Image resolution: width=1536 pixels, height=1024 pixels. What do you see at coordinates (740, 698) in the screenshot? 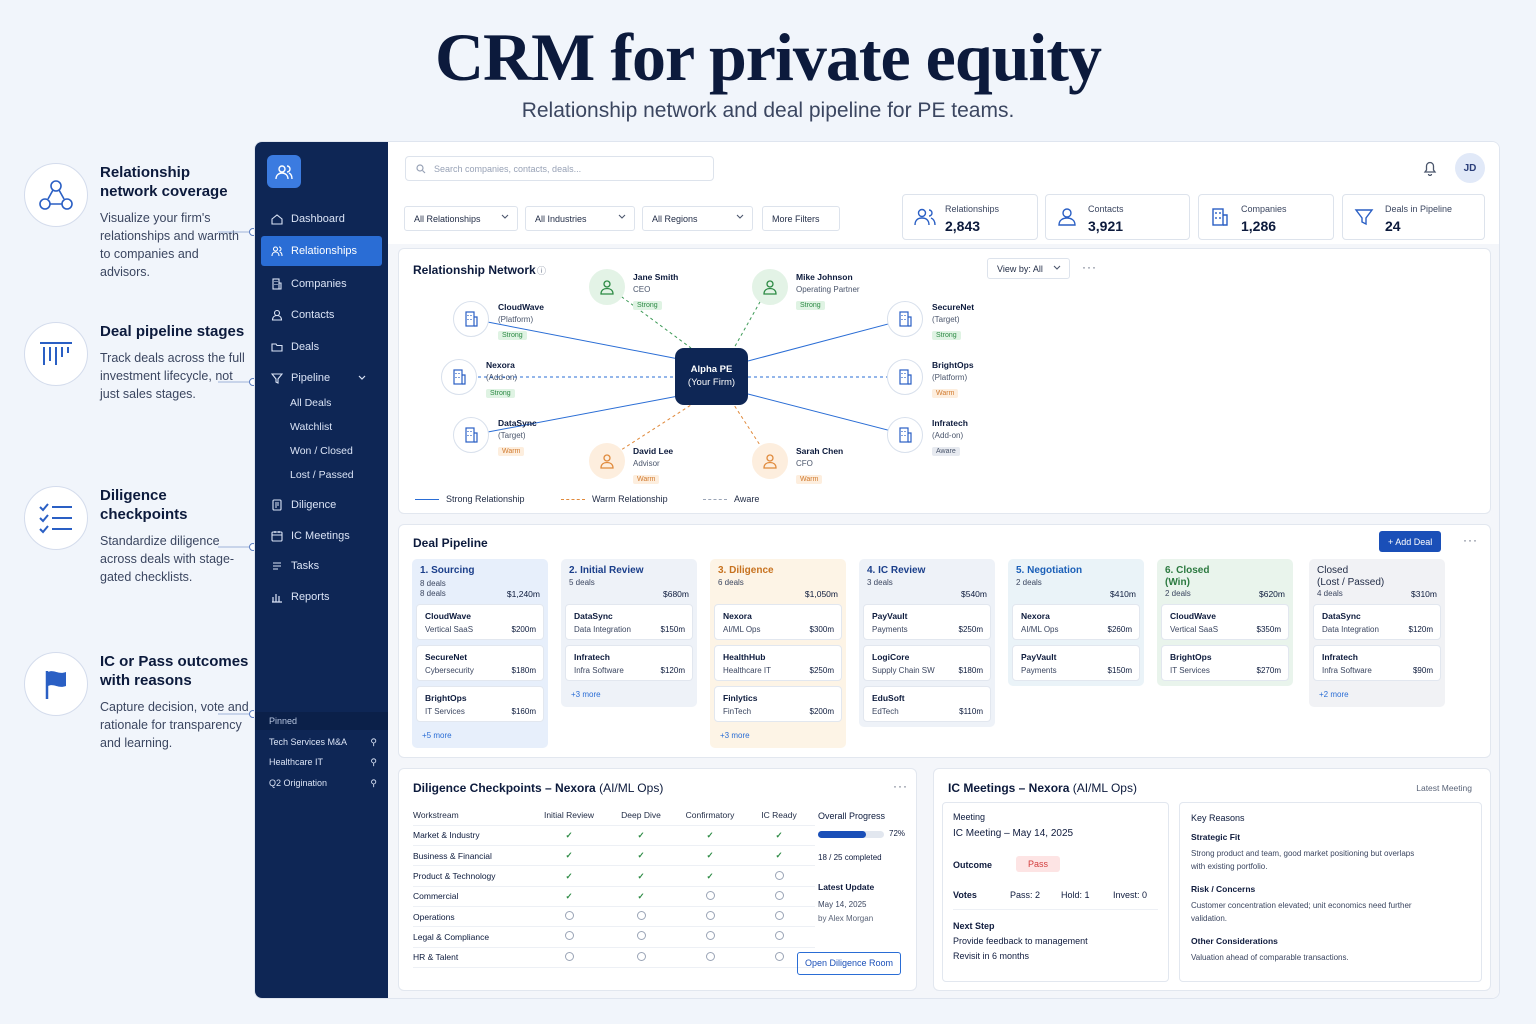
I see `deal-name: Finlytics` at bounding box center [740, 698].